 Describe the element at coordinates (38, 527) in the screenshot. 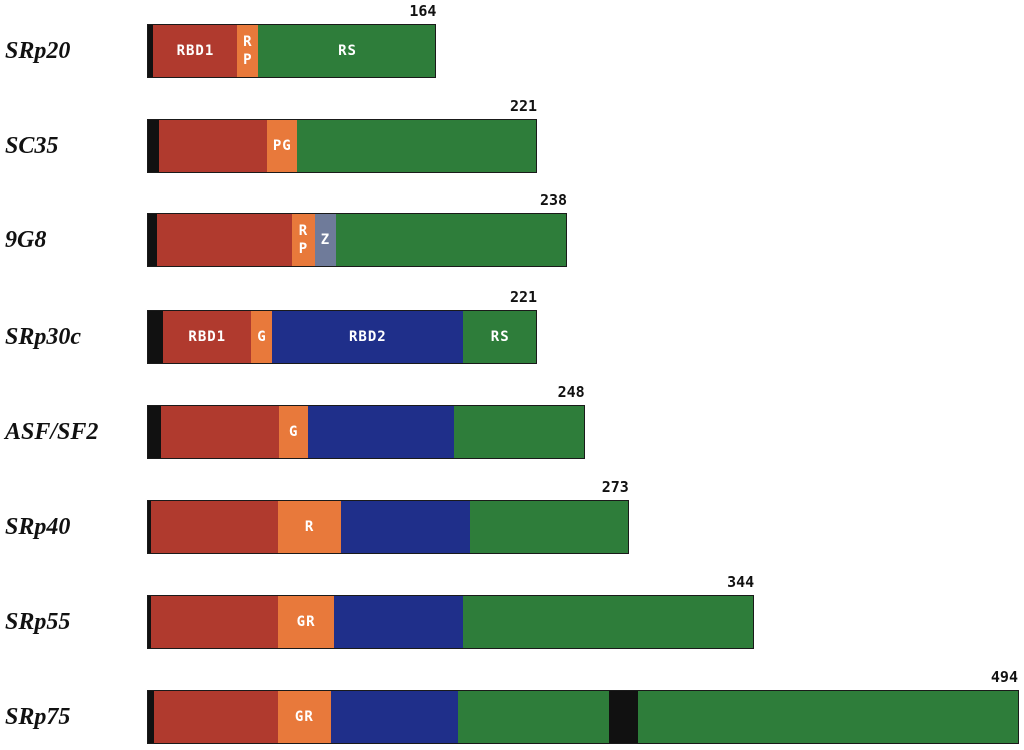

I see `protein-name: SRp40` at that location.